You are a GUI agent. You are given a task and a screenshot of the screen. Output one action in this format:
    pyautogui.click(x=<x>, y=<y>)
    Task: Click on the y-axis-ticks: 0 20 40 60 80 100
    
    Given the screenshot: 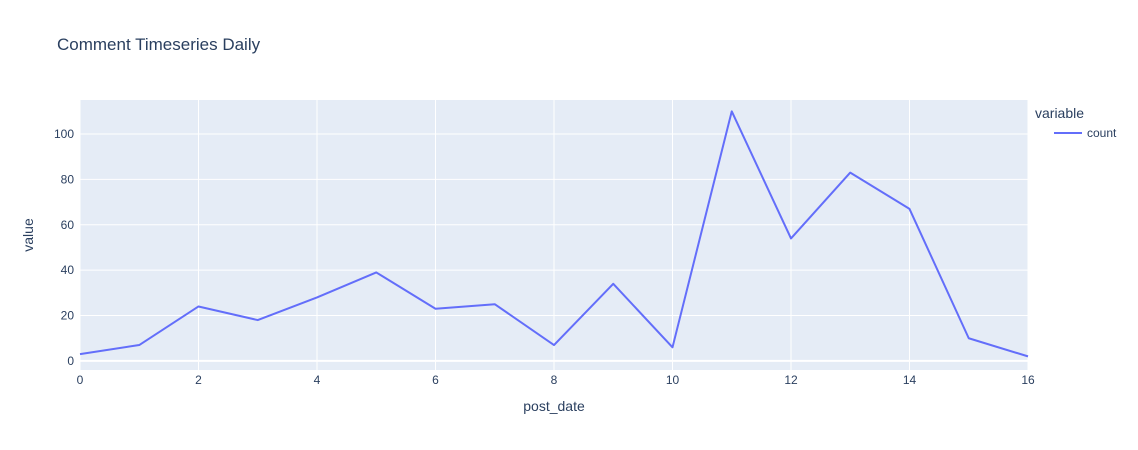 What is the action you would take?
    pyautogui.click(x=64, y=247)
    